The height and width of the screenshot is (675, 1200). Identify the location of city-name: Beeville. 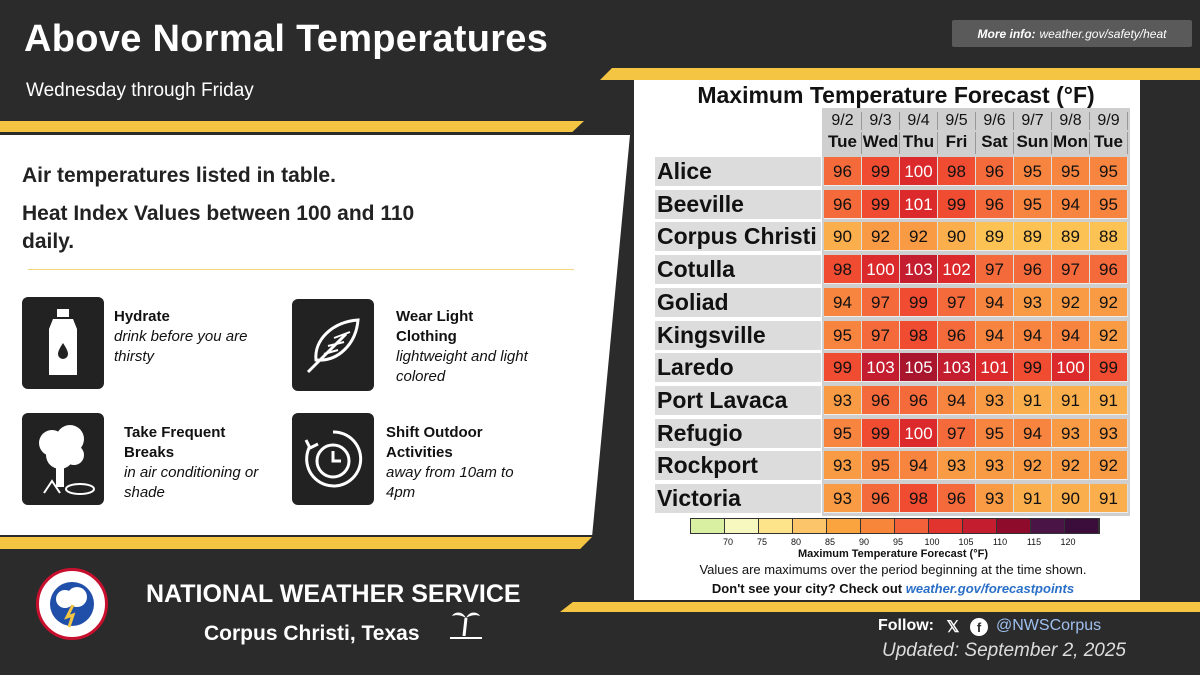
(738, 204).